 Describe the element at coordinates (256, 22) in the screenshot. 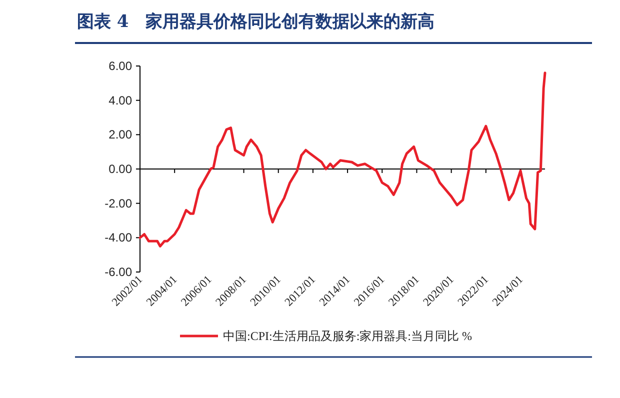

I see `chart-title: 图表 4 家用器具价格同比创有数据以来的新高` at that location.